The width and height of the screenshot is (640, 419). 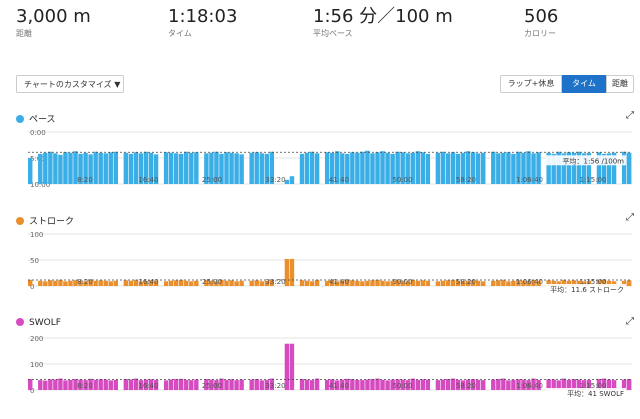 What do you see at coordinates (531, 84) in the screenshot?
I see `segment-lap-rest: ラップ+休息` at bounding box center [531, 84].